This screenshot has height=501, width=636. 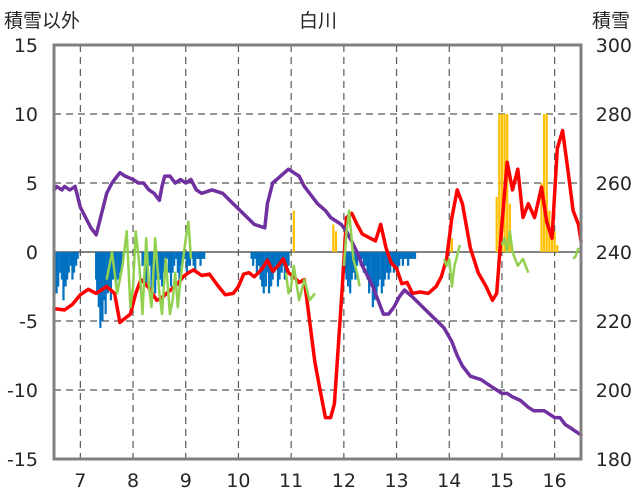 I want to click on x-tick-label: 12, so click(x=344, y=481).